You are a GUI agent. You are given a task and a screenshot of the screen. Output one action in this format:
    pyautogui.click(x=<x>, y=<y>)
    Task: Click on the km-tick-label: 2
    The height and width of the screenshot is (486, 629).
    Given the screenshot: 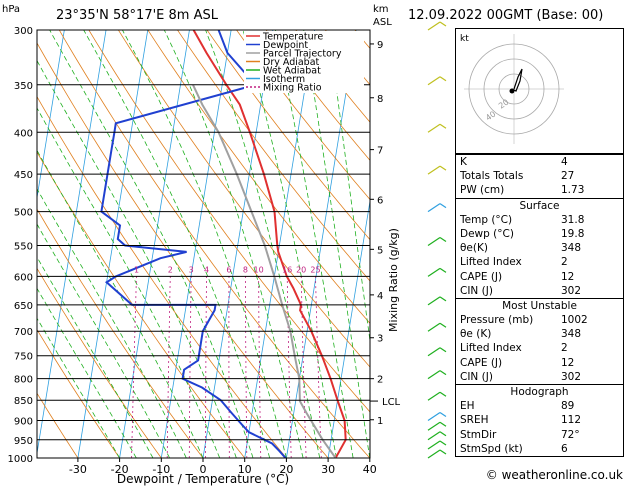 What is the action you would take?
    pyautogui.click(x=380, y=380)
    